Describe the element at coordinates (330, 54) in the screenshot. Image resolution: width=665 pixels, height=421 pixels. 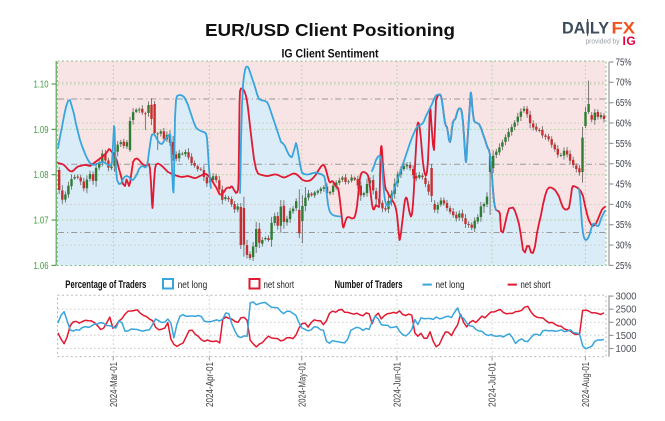
I see `svg-text: IG Client Sentiment` at that location.